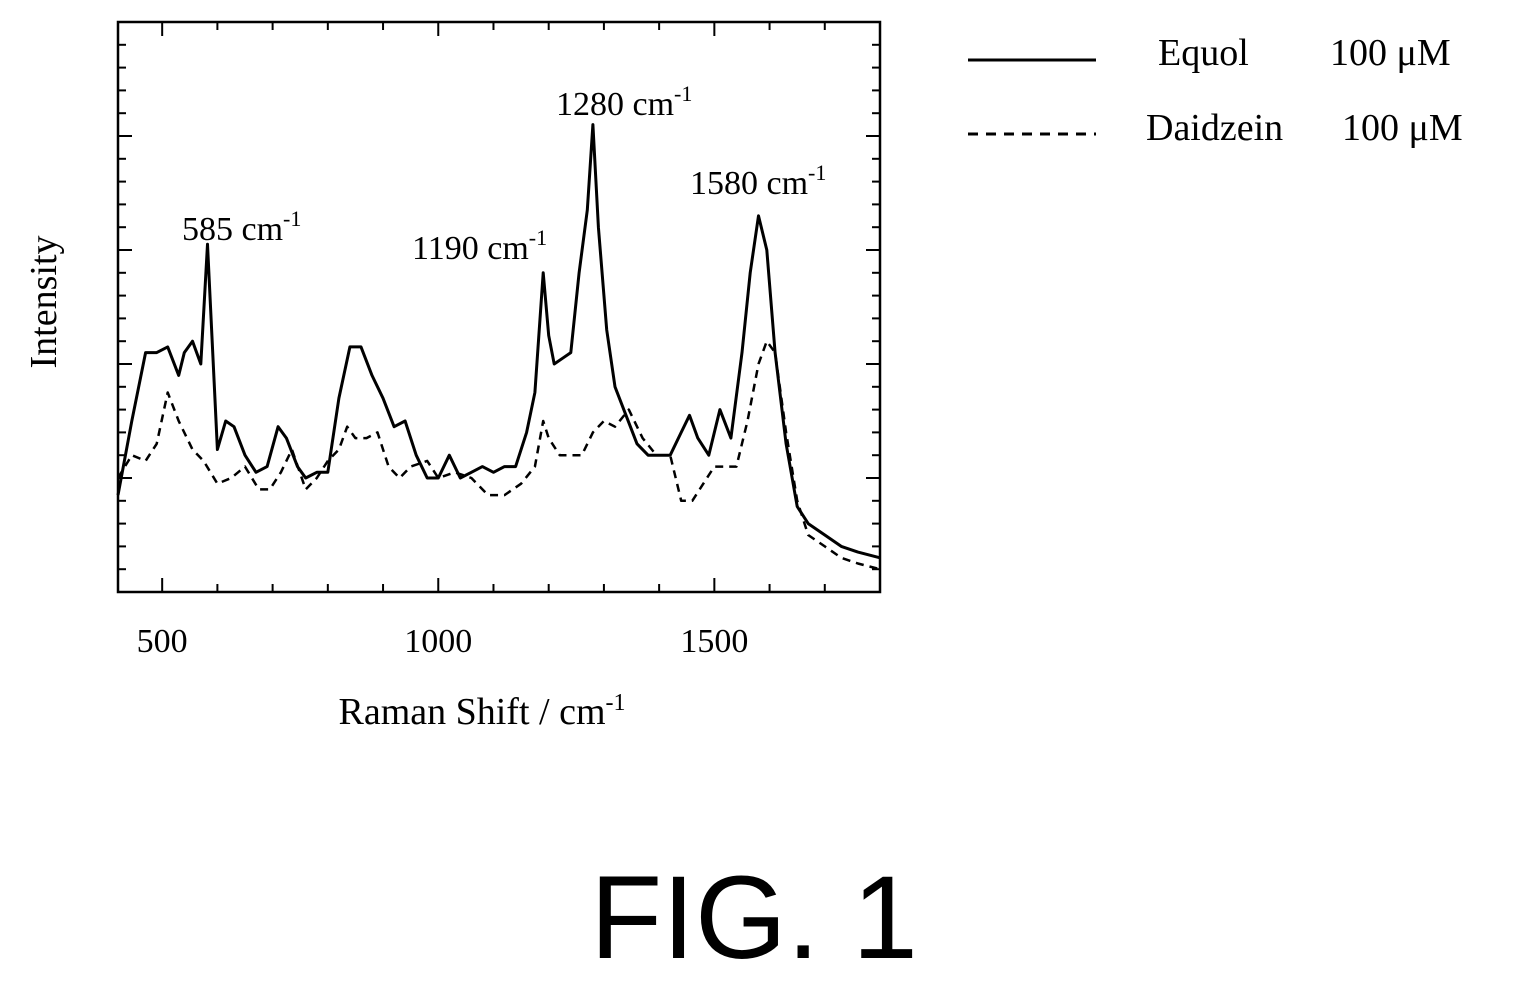 The width and height of the screenshot is (1513, 981). I want to click on figure-label: FIG. 1, so click(754, 916).